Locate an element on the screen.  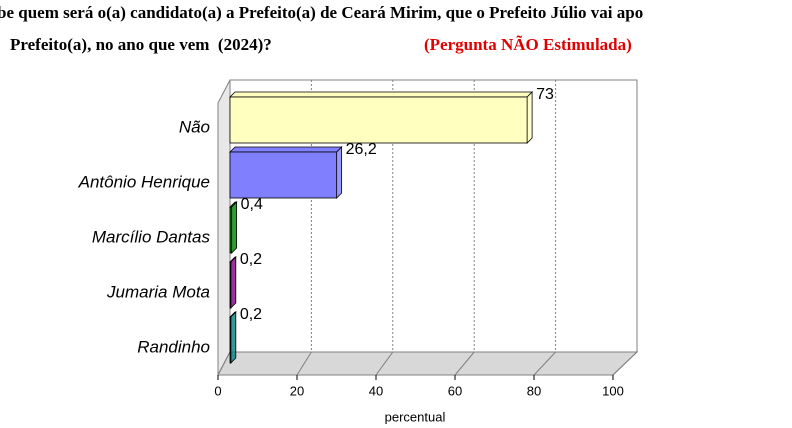
floor is located at coordinates (428, 363).